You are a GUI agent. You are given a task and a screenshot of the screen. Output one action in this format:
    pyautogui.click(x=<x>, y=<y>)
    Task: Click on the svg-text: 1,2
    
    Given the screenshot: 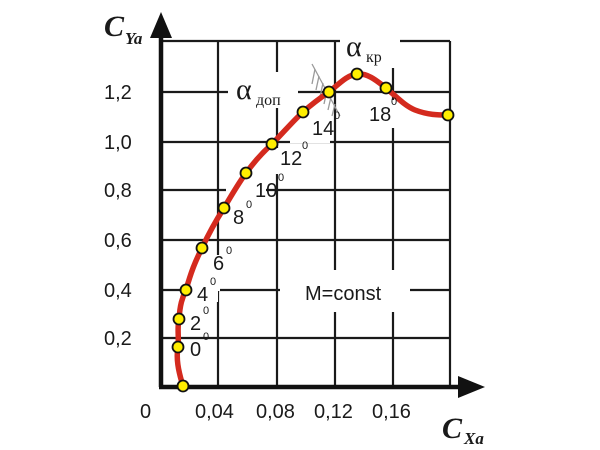 What is the action you would take?
    pyautogui.click(x=118, y=93)
    